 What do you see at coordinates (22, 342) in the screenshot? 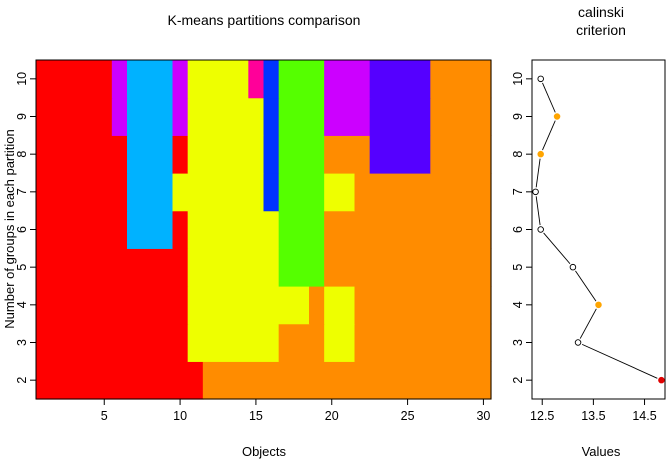
I see `heatmap-y-tick-label: 3` at bounding box center [22, 342].